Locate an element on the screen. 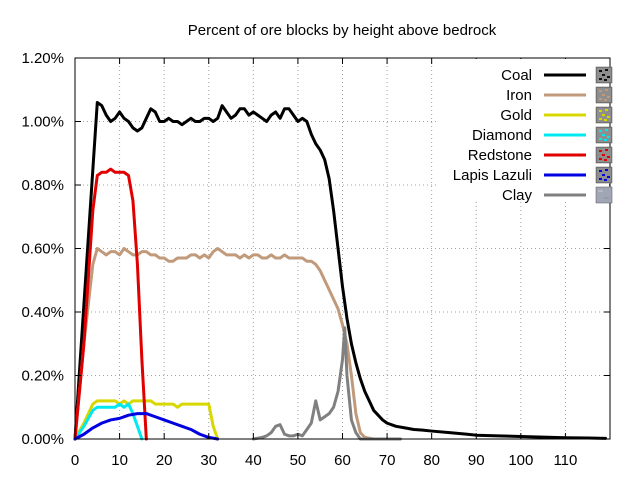  y-axis-tick-labels: 0.00% 0.20% 0.40% 0.60% 0.80% 1.00% 1.20% is located at coordinates (42, 249).